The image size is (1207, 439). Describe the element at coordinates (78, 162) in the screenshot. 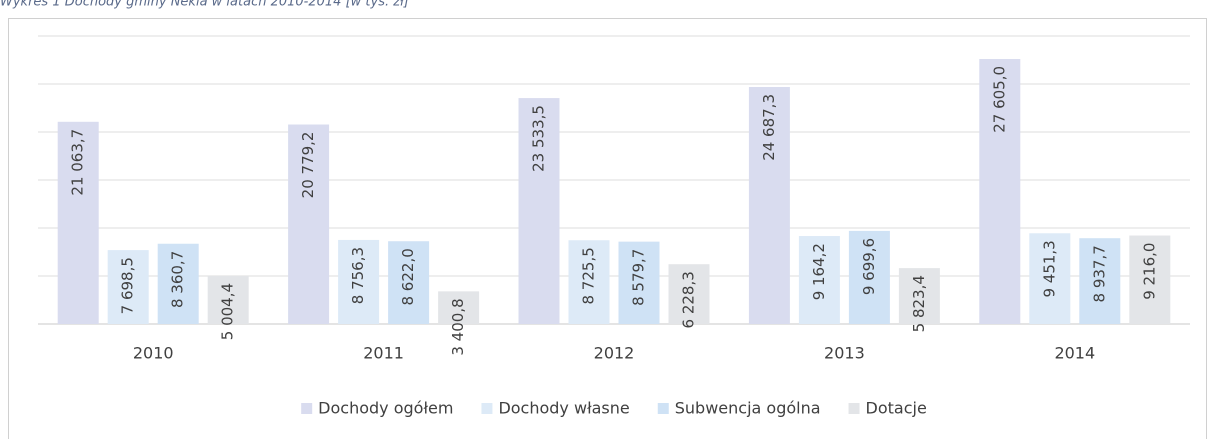

I see `data-label: 21 063,7` at that location.